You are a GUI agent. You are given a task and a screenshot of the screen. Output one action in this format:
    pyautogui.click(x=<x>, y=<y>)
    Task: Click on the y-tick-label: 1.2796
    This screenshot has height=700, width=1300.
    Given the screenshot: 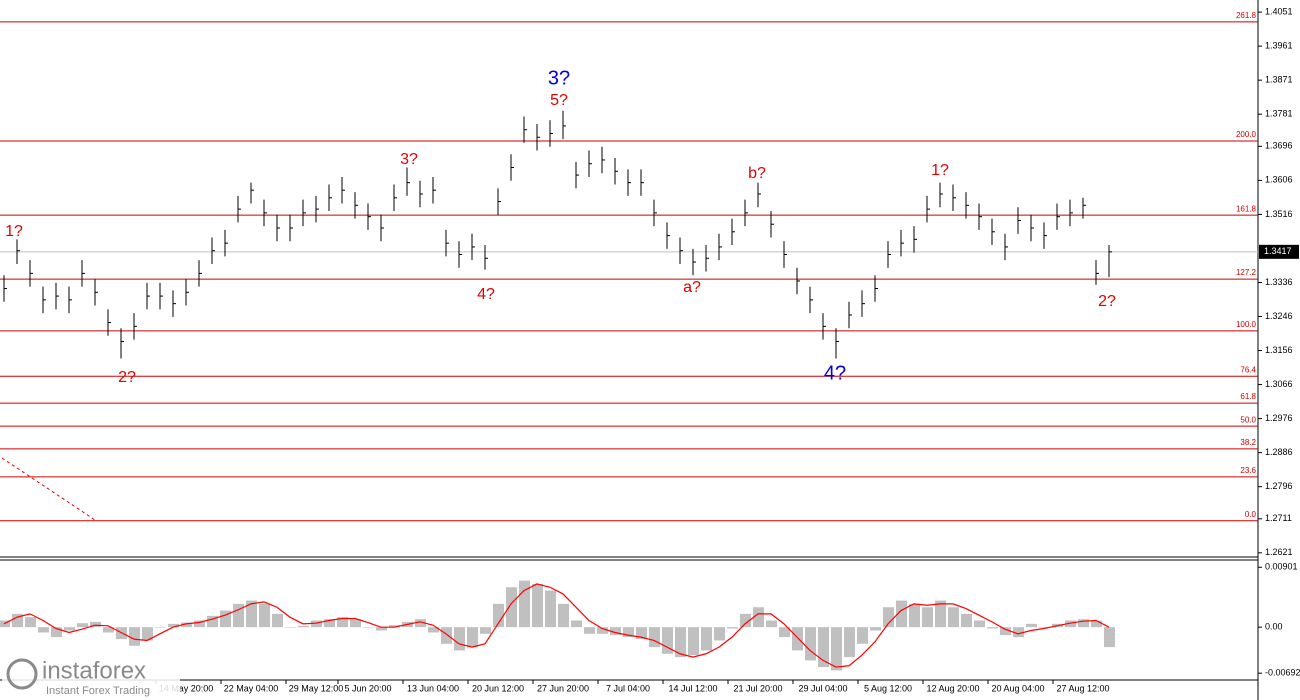 What is the action you would take?
    pyautogui.click(x=1279, y=486)
    